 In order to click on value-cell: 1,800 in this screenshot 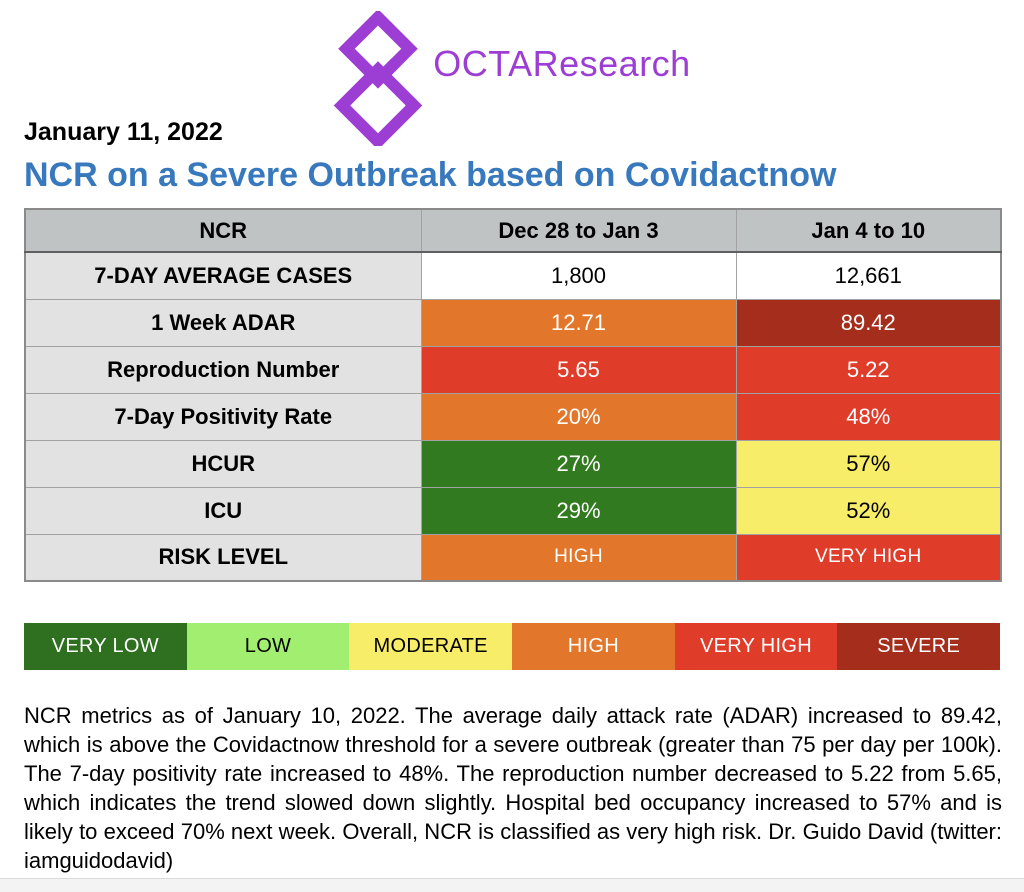, I will do `click(578, 275)`.